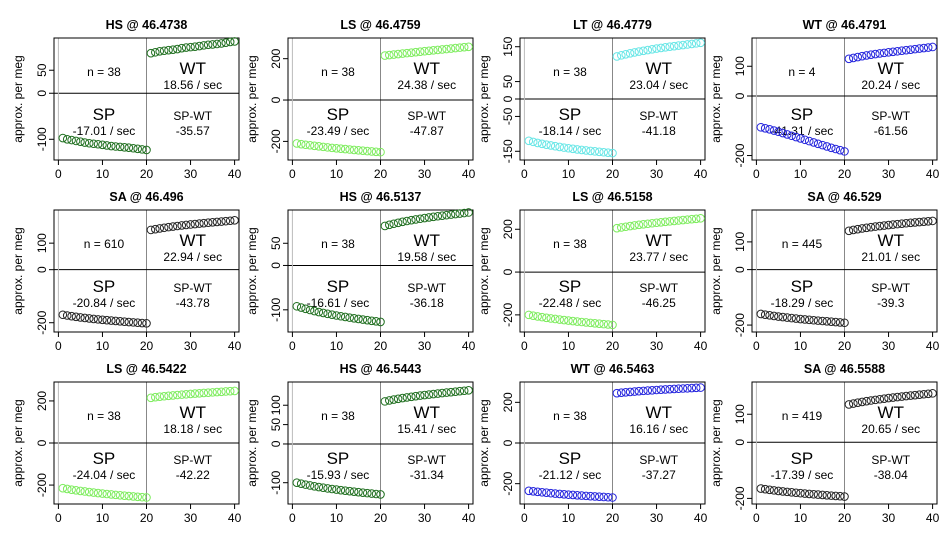 This screenshot has height=550, width=950. Describe the element at coordinates (716, 98) in the screenshot. I see `y-axis-label: approx. per meg` at that location.